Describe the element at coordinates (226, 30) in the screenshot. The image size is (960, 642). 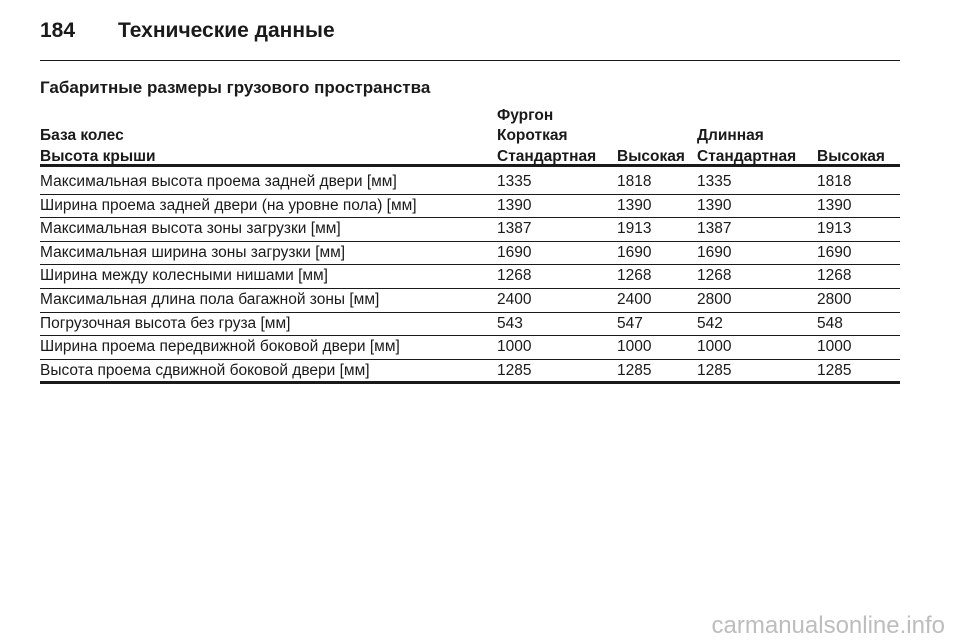
I see `page-title: Технические данные` at that location.